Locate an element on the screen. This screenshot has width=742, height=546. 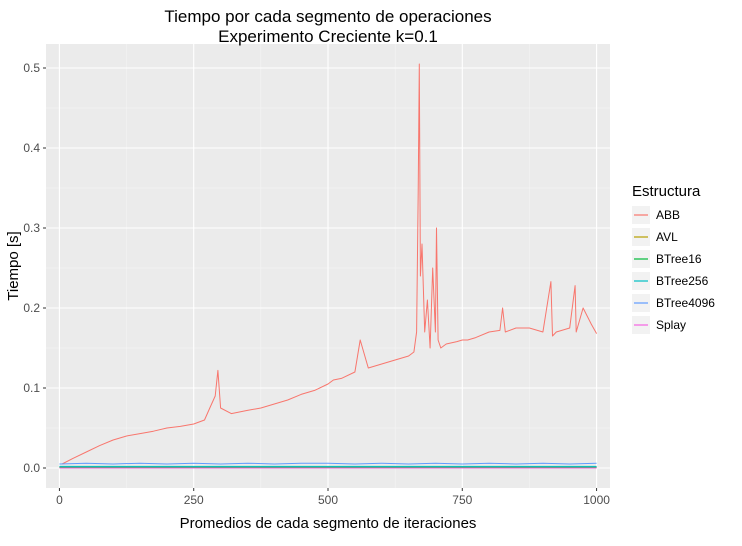
legend-label: Splay is located at coordinates (671, 325).